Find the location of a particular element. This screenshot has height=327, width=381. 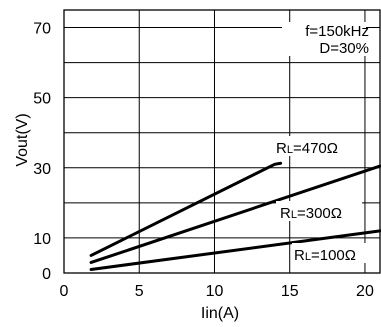

series-label-300: RL=300Ω is located at coordinates (311, 213).